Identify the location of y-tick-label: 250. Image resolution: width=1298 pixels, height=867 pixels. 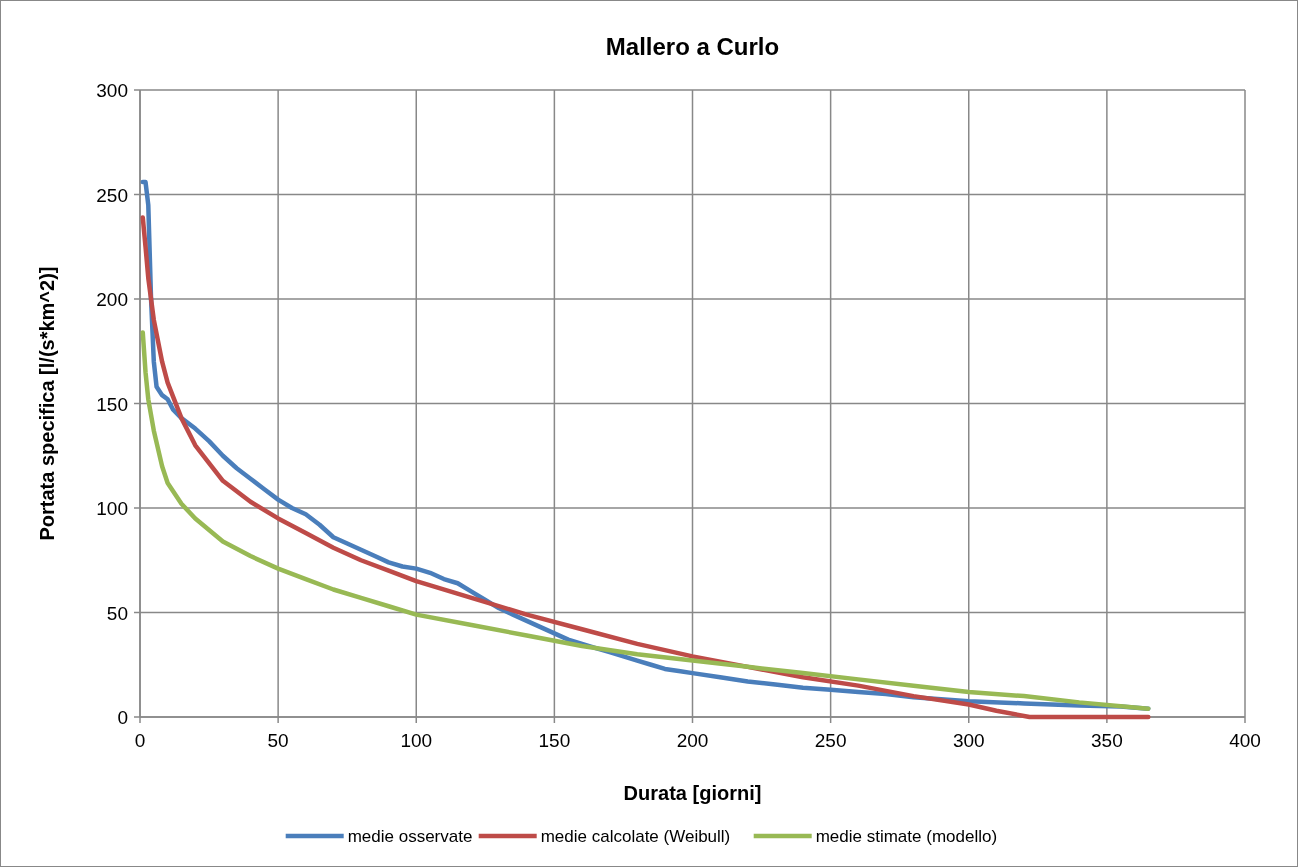
(112, 195).